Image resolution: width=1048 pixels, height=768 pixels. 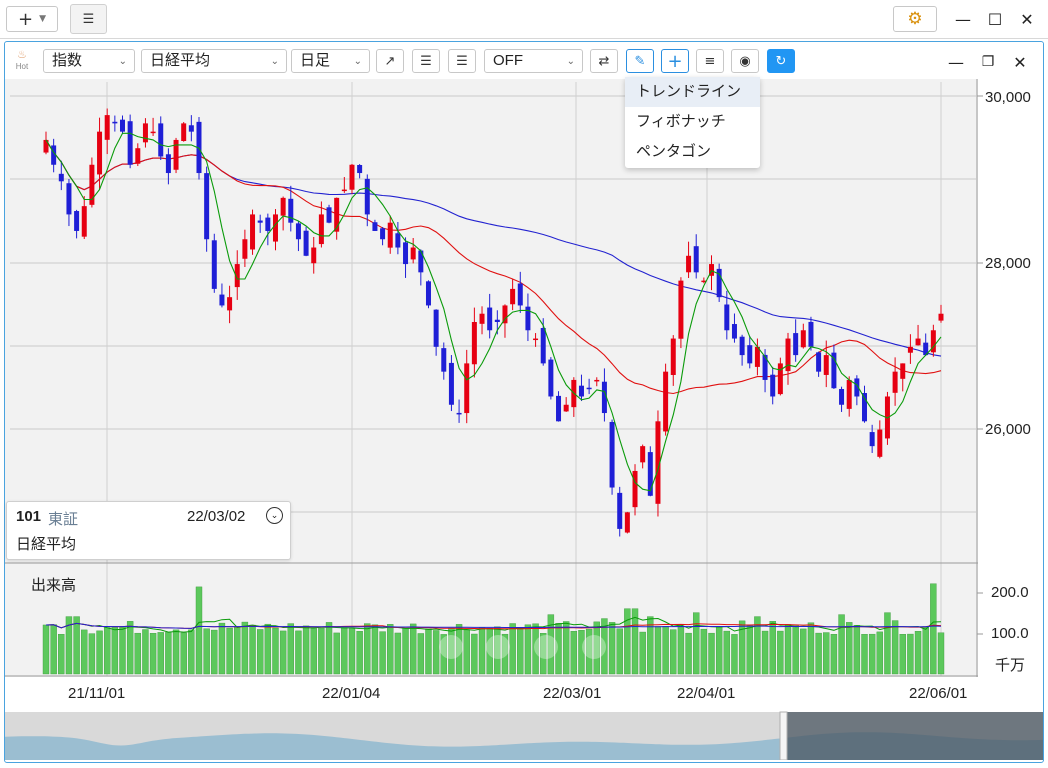 I want to click on minimize-window-button: —, so click(x=963, y=19).